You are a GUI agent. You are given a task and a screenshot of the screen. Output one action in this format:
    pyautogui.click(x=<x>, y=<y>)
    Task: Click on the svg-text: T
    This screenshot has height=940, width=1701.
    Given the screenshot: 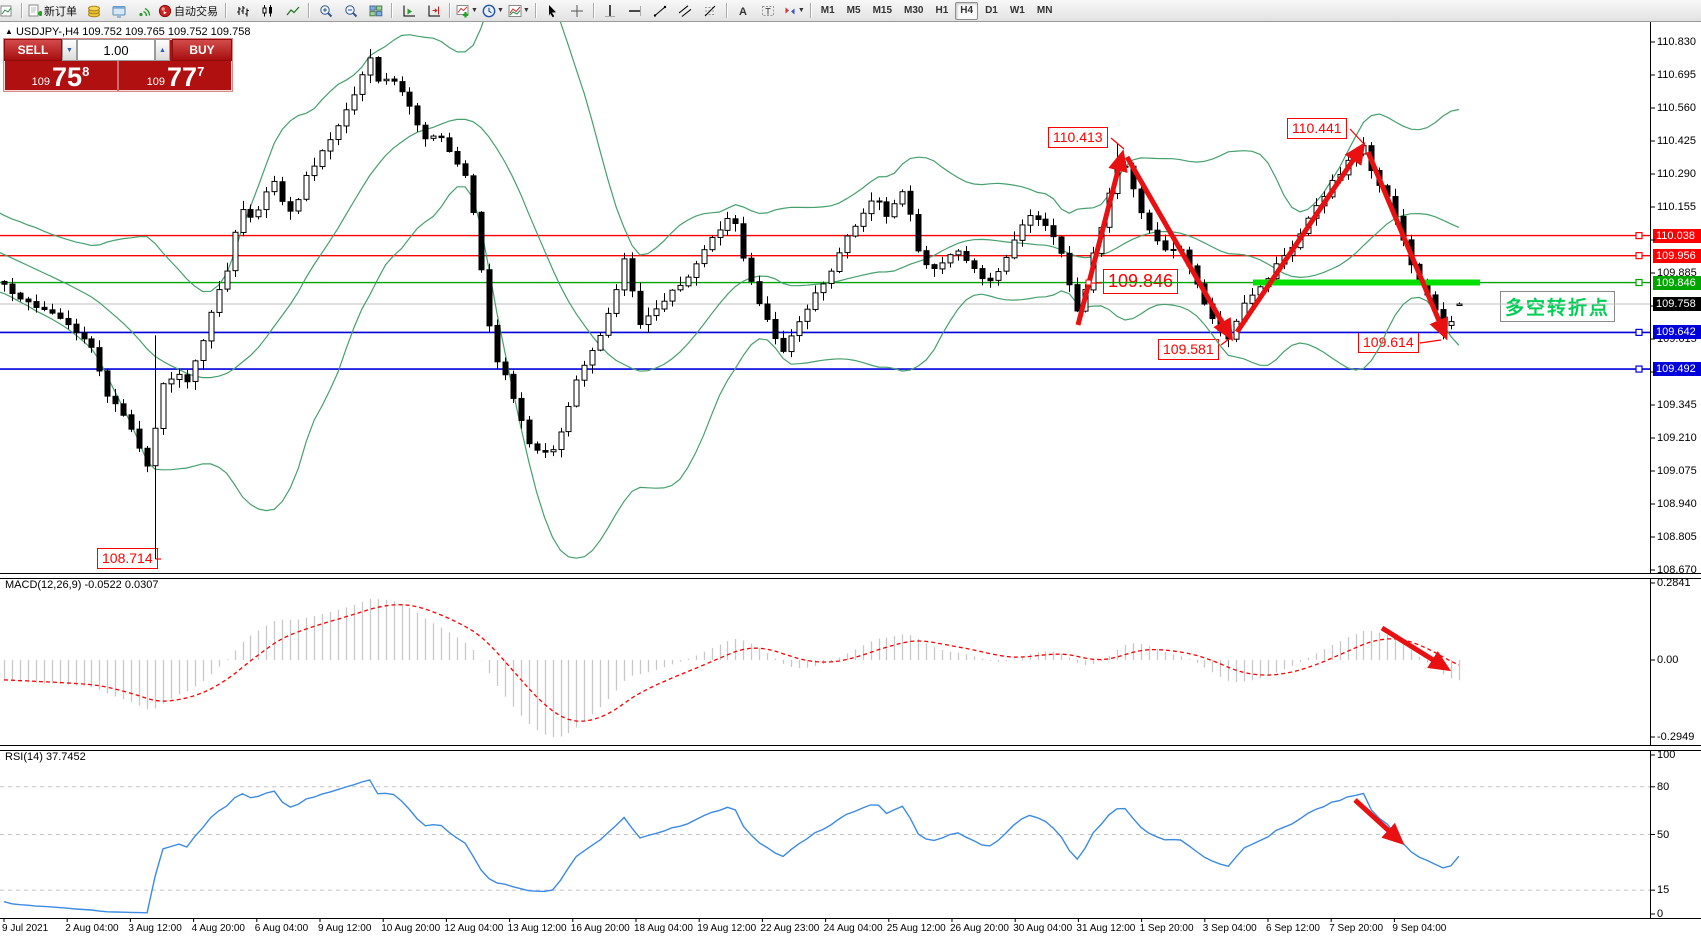 What is the action you would take?
    pyautogui.click(x=769, y=11)
    